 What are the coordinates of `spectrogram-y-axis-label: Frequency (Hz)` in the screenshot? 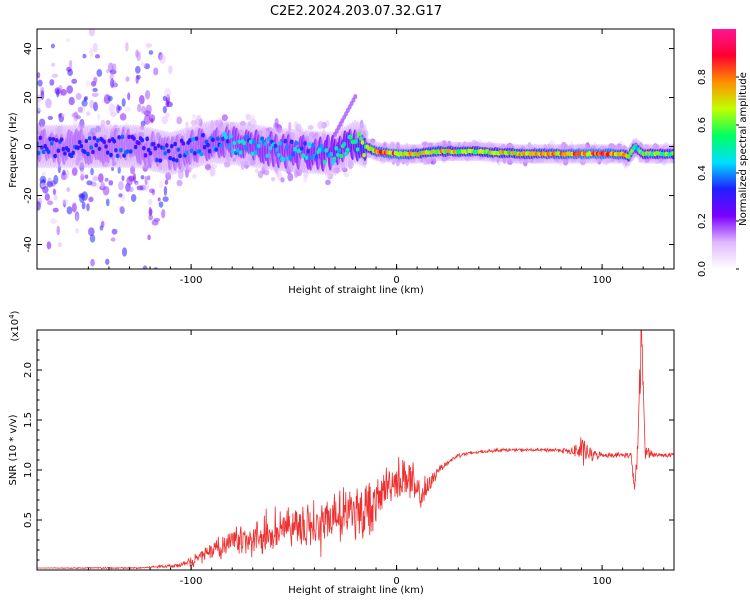 It's located at (13, 150).